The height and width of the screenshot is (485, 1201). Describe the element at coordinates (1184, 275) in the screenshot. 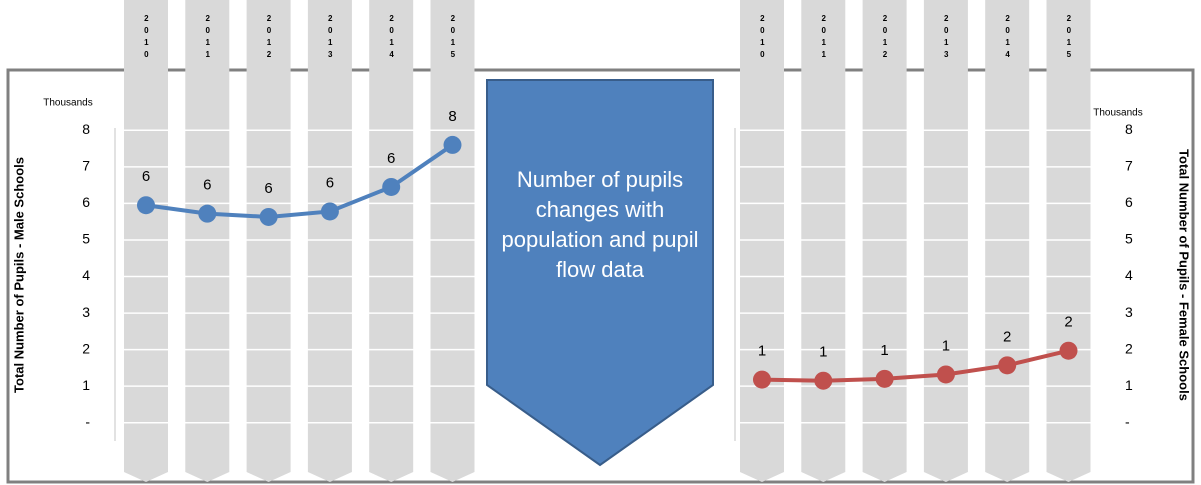

I see `y-axis-title: Total Number of Pupils - Female Schools` at that location.